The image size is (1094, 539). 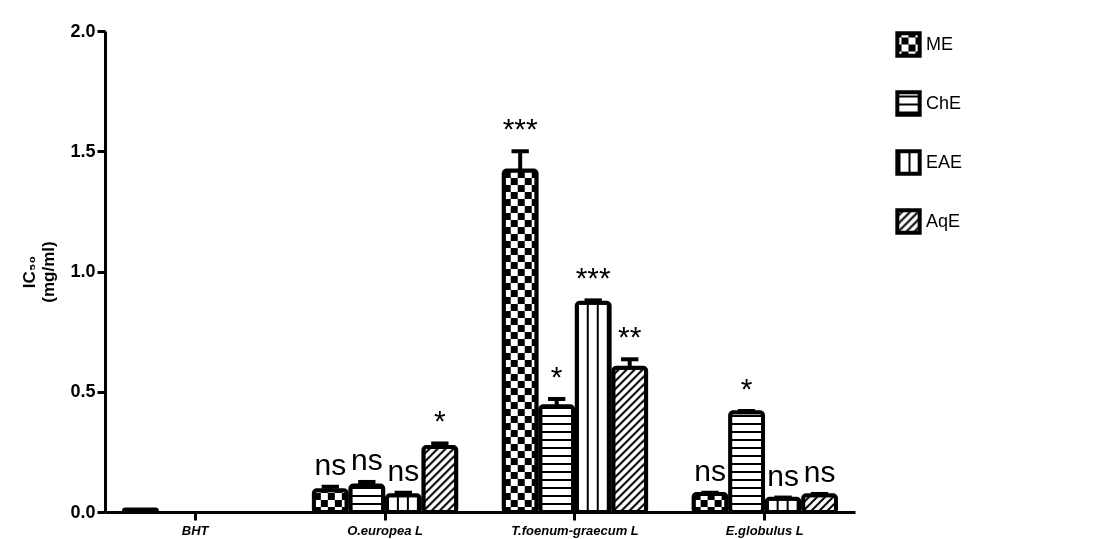 What do you see at coordinates (943, 220) in the screenshot?
I see `legend-label: AqE` at bounding box center [943, 220].